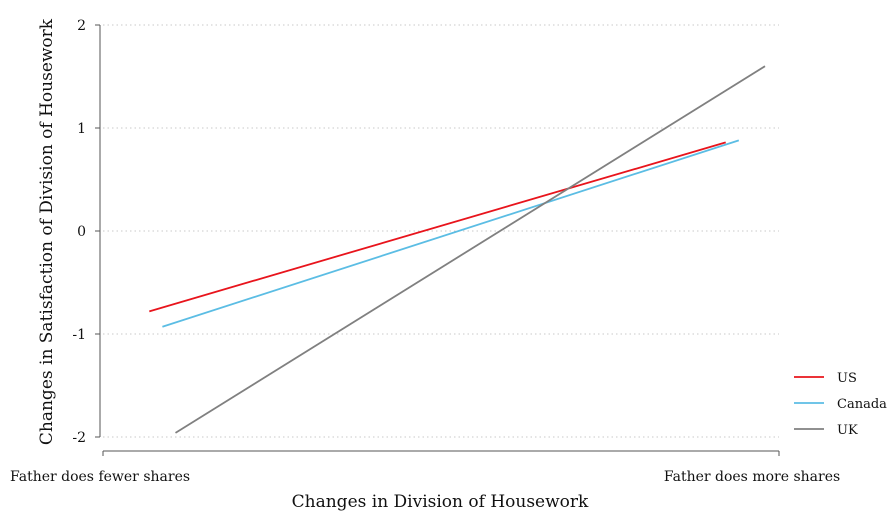  I want to click on y-tick-label-3: -1, so click(79, 335).